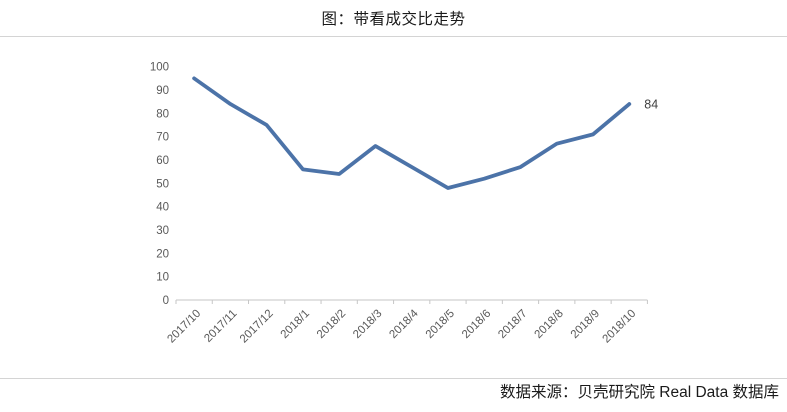 This screenshot has width=787, height=412. Describe the element at coordinates (393, 36) in the screenshot. I see `title-divider` at that location.